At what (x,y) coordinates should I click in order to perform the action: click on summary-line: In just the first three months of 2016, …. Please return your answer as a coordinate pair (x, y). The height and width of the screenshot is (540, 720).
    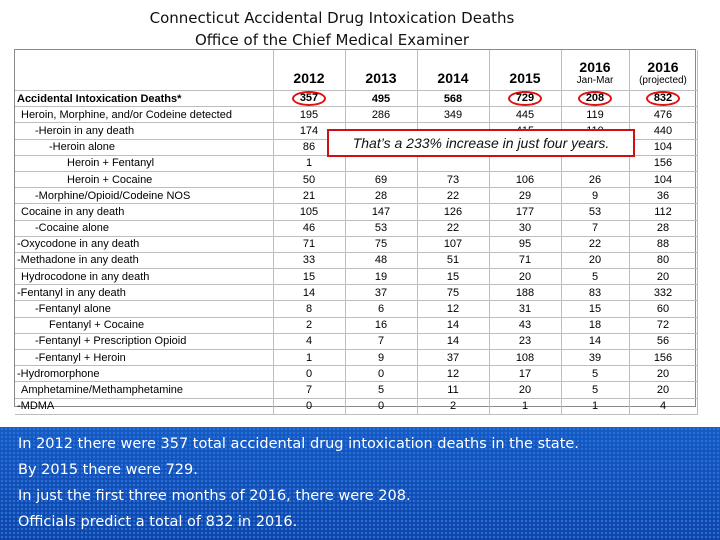
    Looking at the image, I should click on (214, 496).